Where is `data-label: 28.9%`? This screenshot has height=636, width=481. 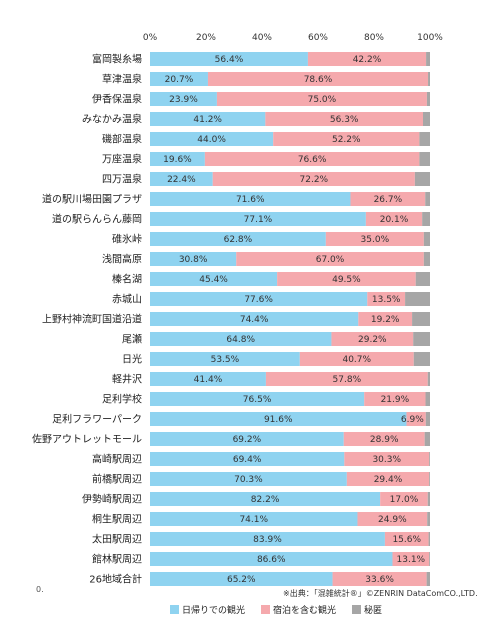
data-label: 28.9% is located at coordinates (384, 440).